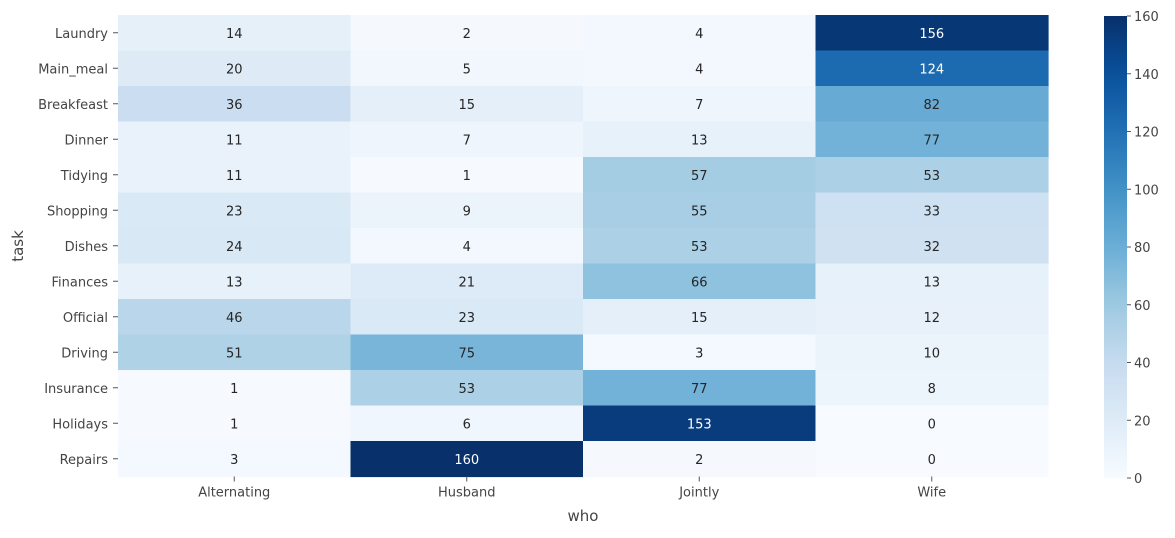 The height and width of the screenshot is (538, 1175). Describe the element at coordinates (1131, 248) in the screenshot. I see `colorbar: 0 20 40 60 80 100 120 140 160` at that location.